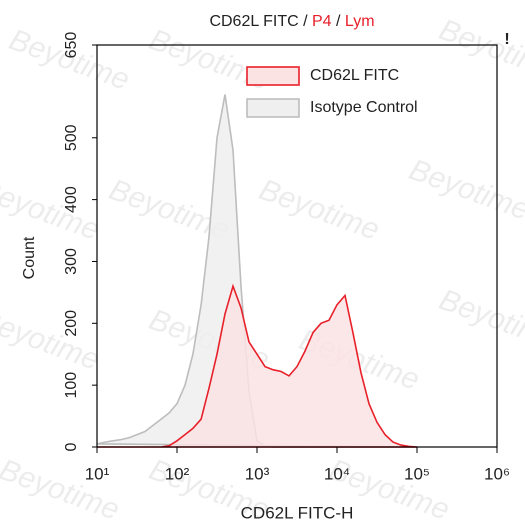 Image resolution: width=525 pixels, height=528 pixels. I want to click on x-tick-label: 10¹, so click(97, 473).